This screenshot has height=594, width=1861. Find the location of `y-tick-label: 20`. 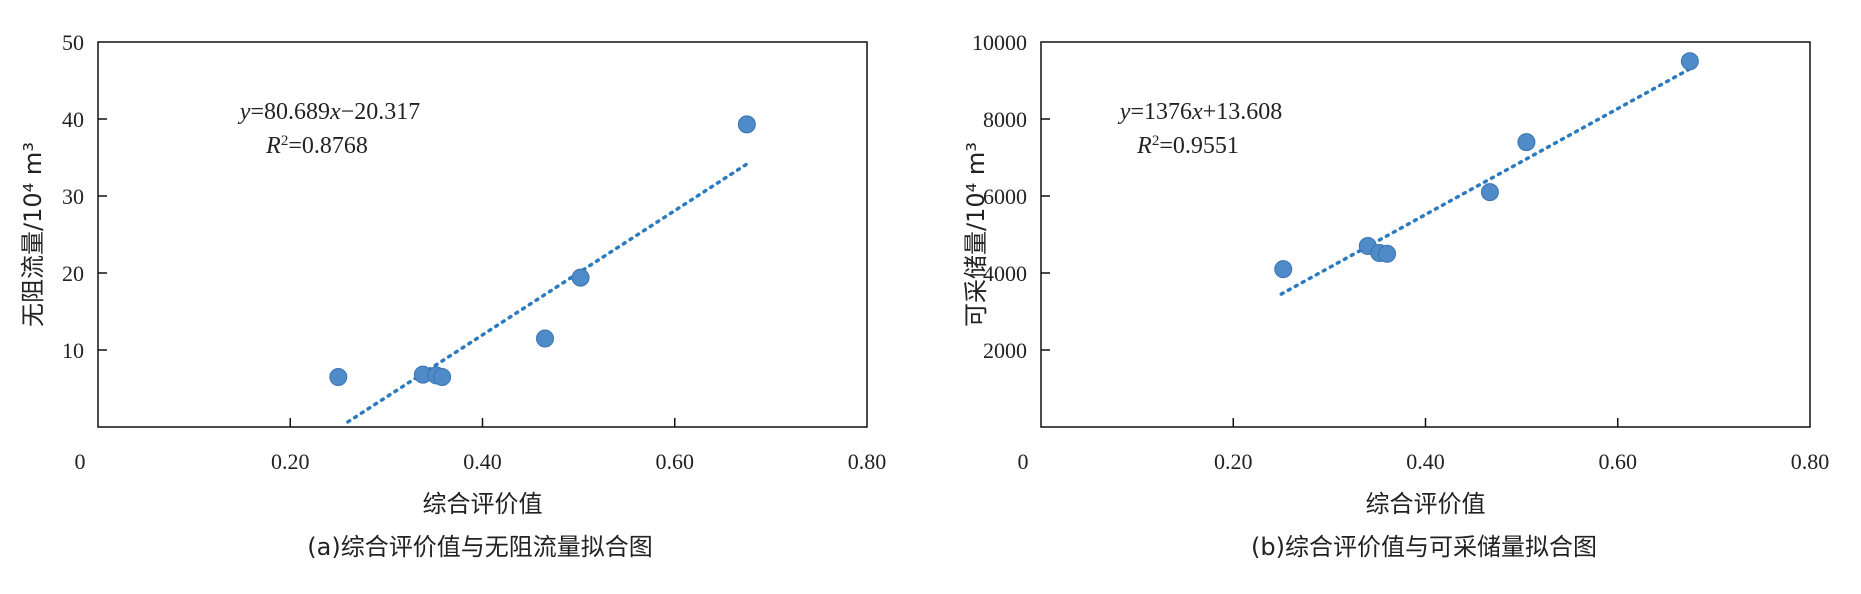

y-tick-label: 20 is located at coordinates (73, 273).